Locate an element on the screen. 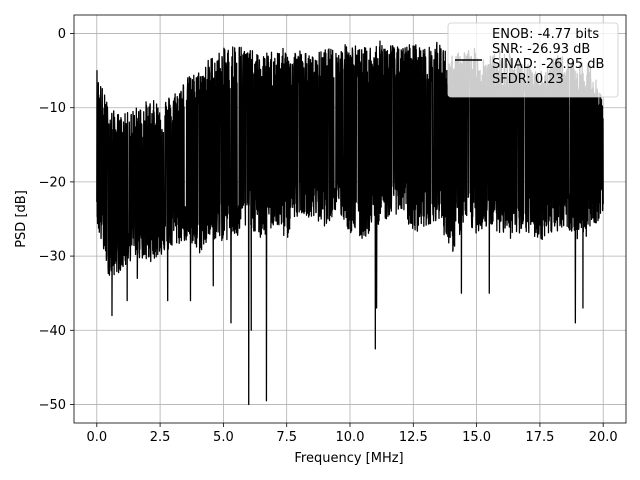 The image size is (640, 480). y-tick-label: −40 is located at coordinates (52, 331).